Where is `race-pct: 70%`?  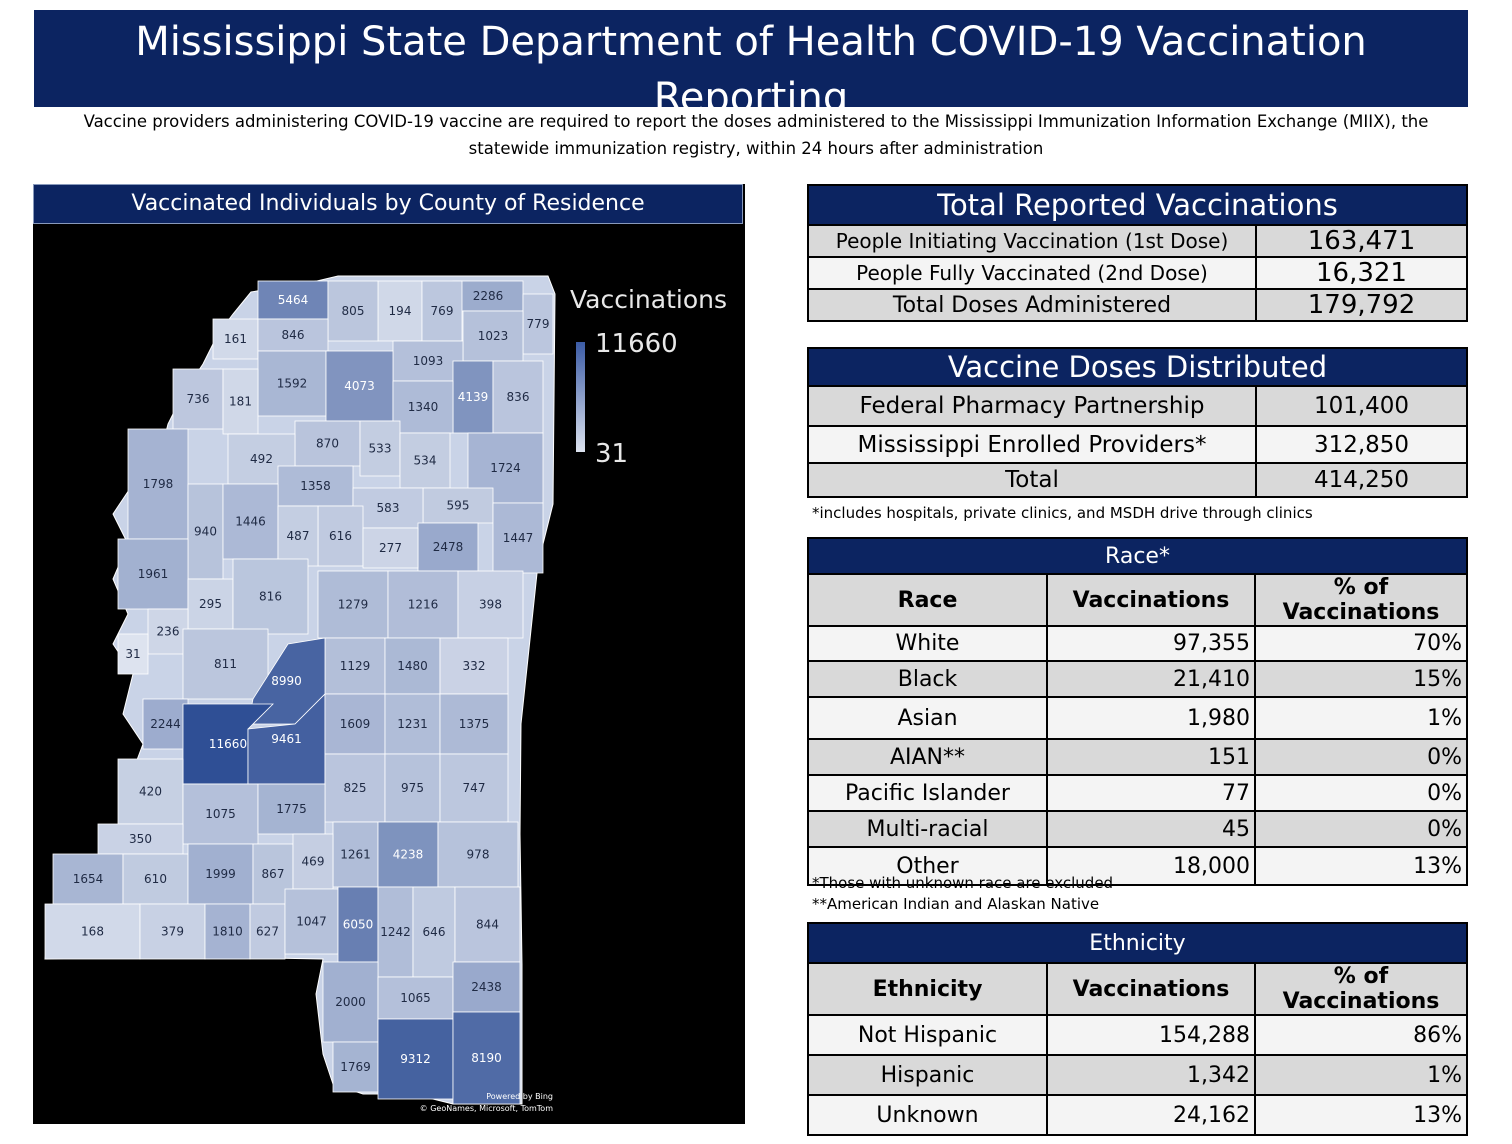
race-pct: 70% is located at coordinates (1361, 643).